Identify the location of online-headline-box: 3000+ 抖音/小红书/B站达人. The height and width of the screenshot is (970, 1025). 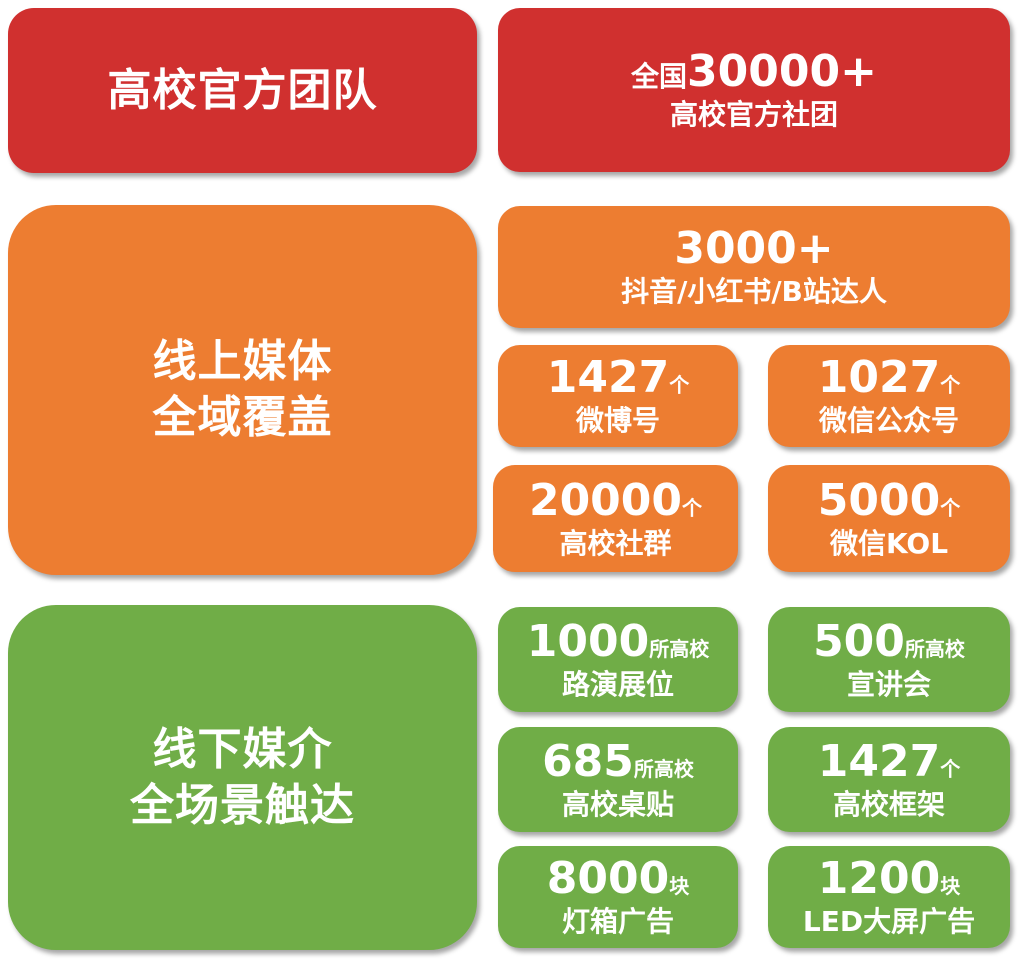
(754, 267).